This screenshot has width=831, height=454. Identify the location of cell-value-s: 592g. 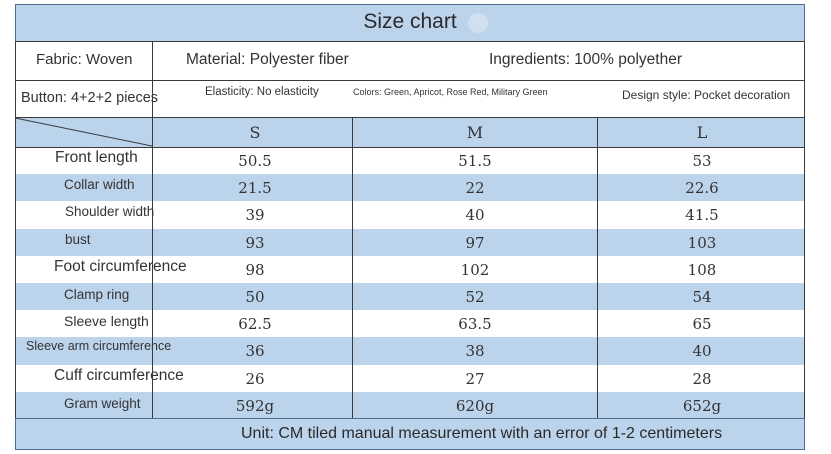
(255, 405).